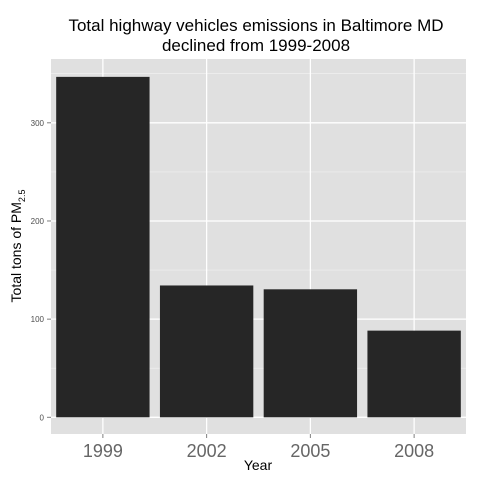 This screenshot has height=480, width=480. I want to click on bar-2002, so click(206, 351).